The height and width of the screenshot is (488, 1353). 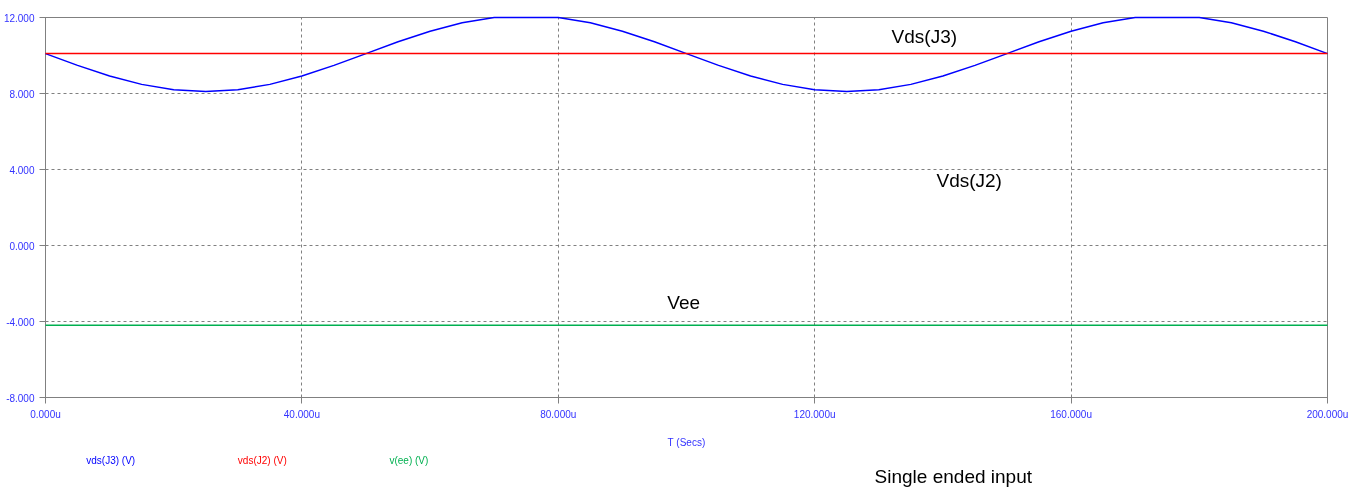 What do you see at coordinates (953, 476) in the screenshot?
I see `text: Single ended input` at bounding box center [953, 476].